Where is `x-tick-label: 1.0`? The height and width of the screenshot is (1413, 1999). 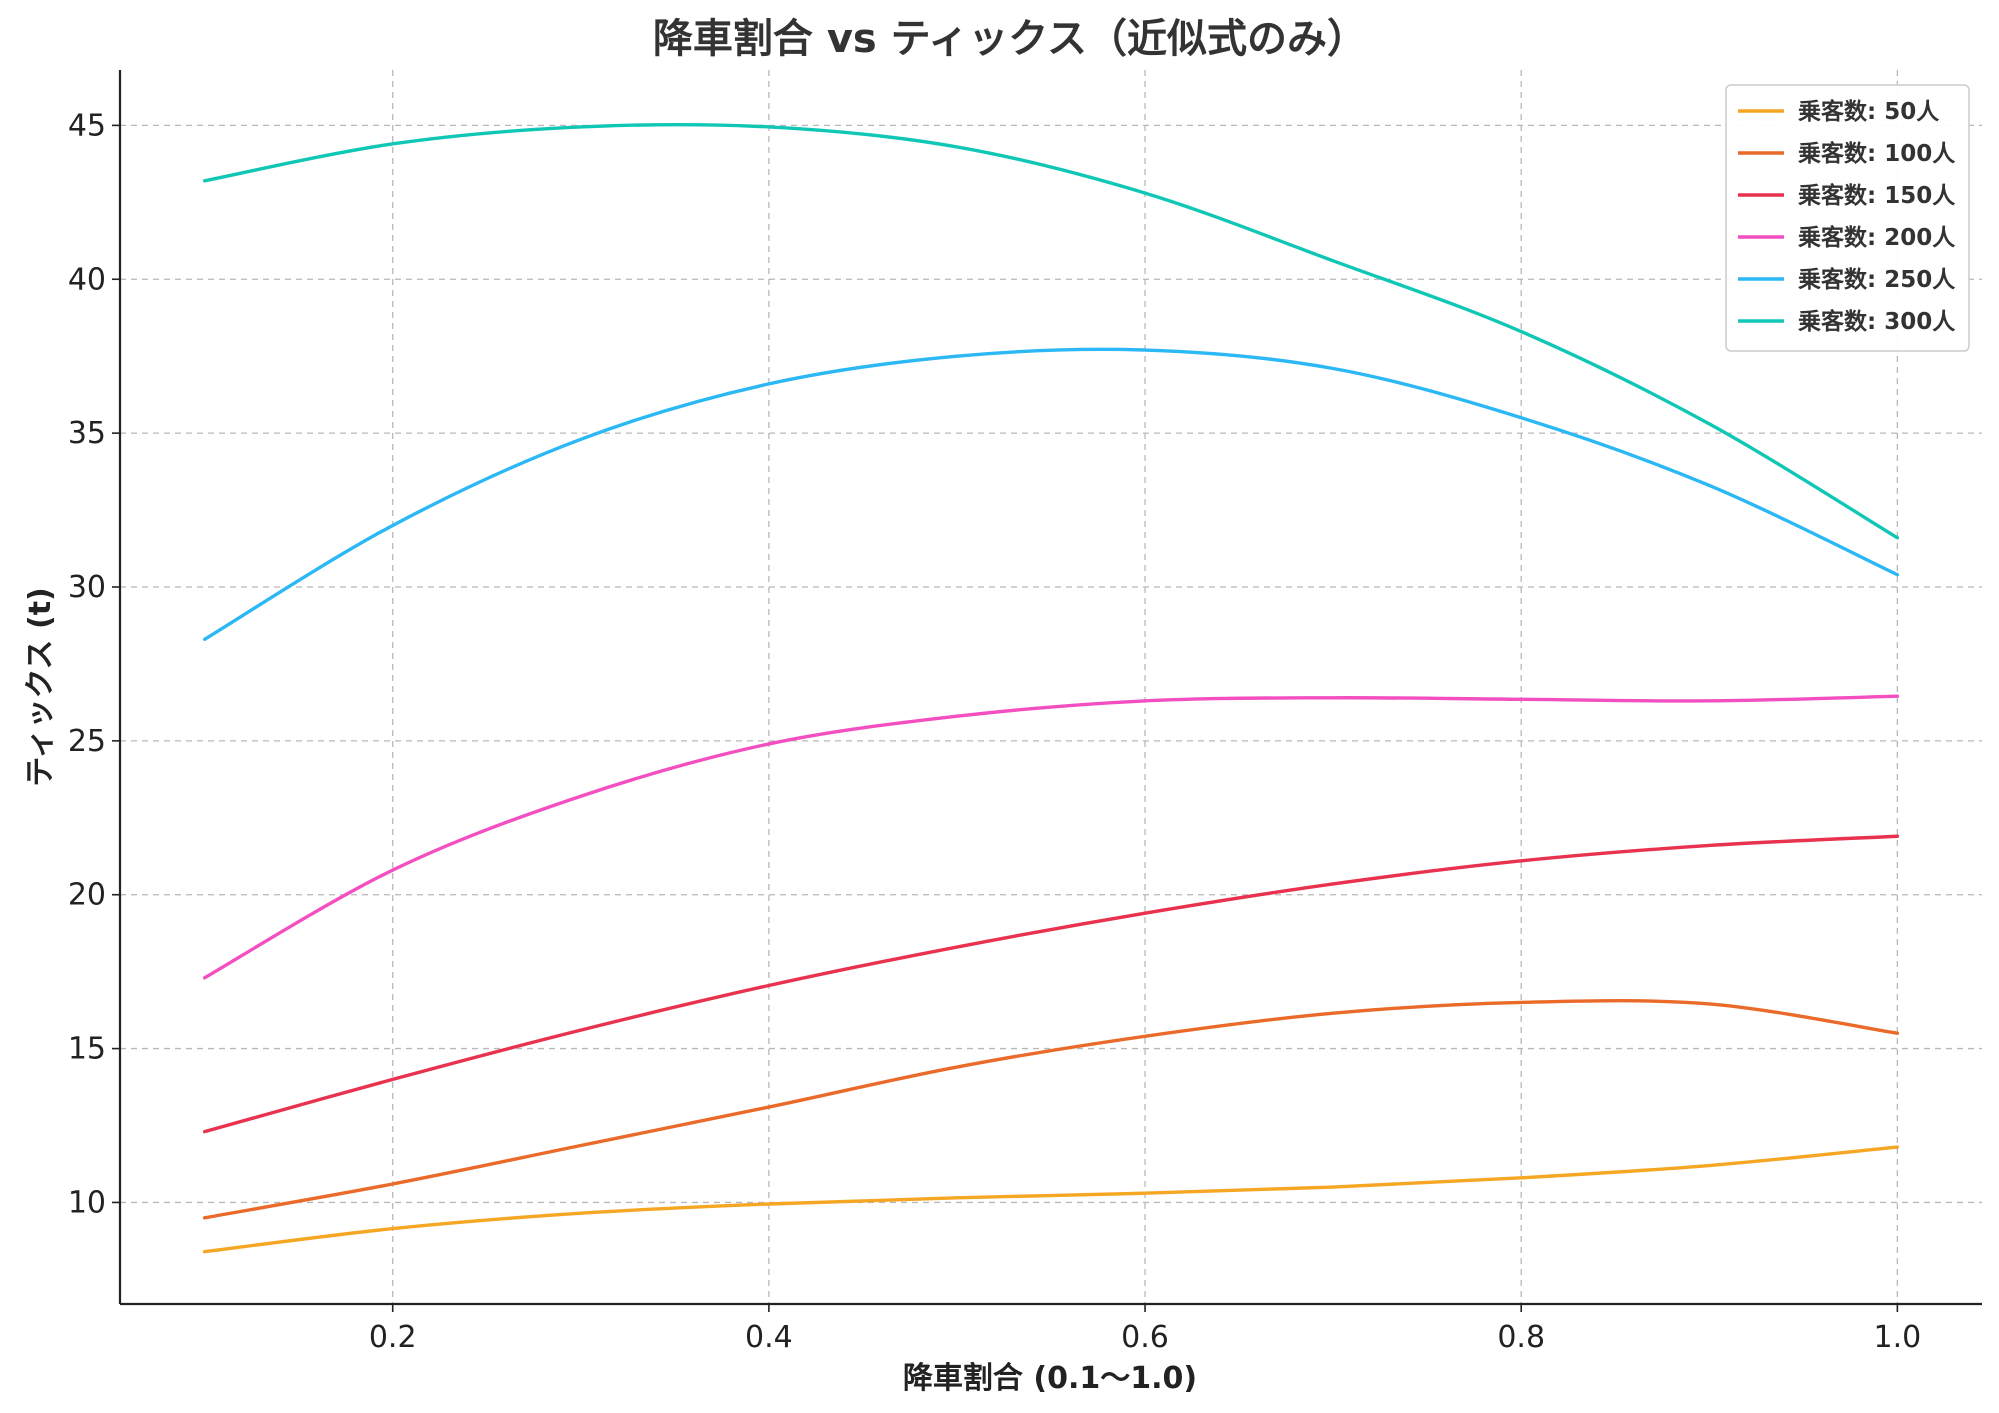
x-tick-label: 1.0 is located at coordinates (1898, 1337).